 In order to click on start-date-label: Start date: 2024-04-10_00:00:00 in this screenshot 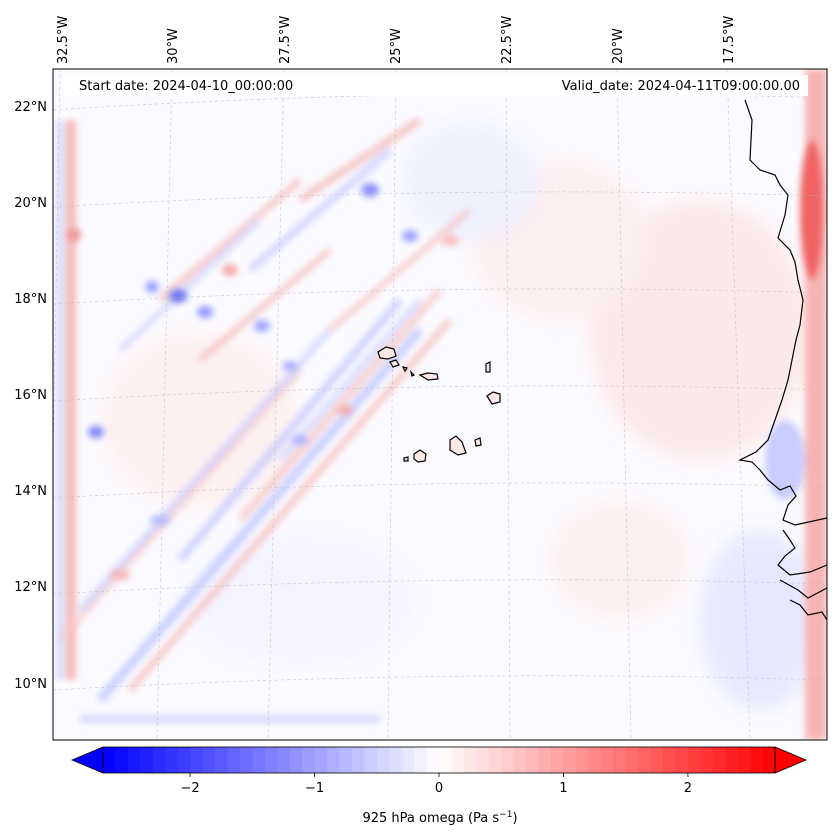, I will do `click(186, 86)`.